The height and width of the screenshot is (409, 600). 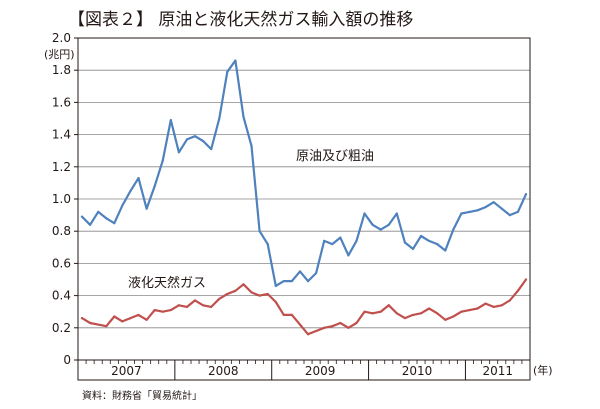 What do you see at coordinates (61, 328) in the screenshot?
I see `y-tick-label: 0.2` at bounding box center [61, 328].